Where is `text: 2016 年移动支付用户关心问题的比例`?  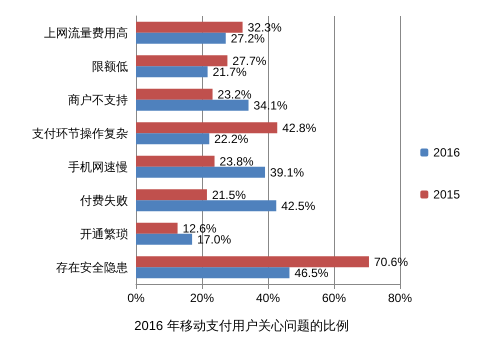
text: 2016 年移动支付用户关心问题的比例 is located at coordinates (241, 325).